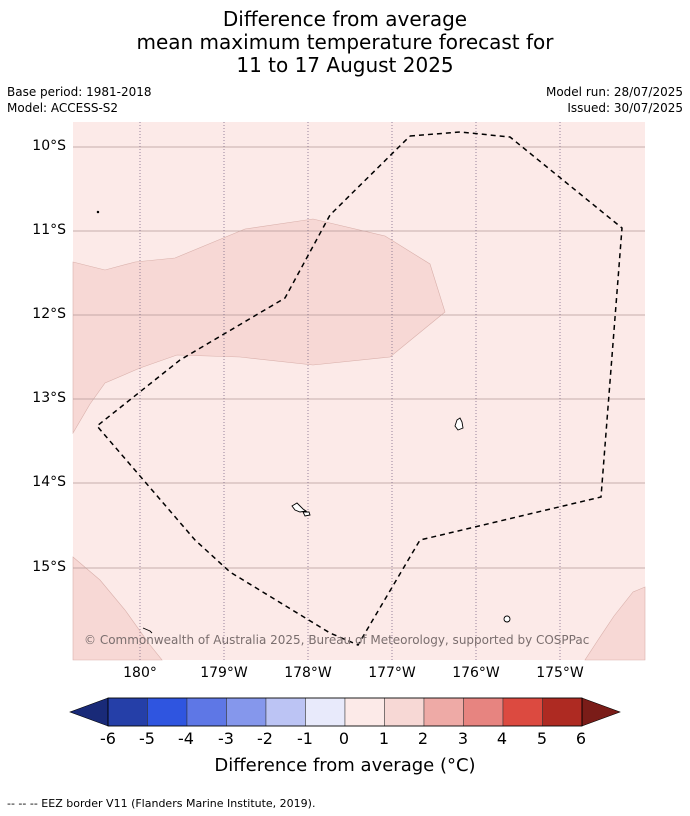 The height and width of the screenshot is (816, 690). What do you see at coordinates (49, 146) in the screenshot?
I see `lat-label-10s: 10°S` at bounding box center [49, 146].